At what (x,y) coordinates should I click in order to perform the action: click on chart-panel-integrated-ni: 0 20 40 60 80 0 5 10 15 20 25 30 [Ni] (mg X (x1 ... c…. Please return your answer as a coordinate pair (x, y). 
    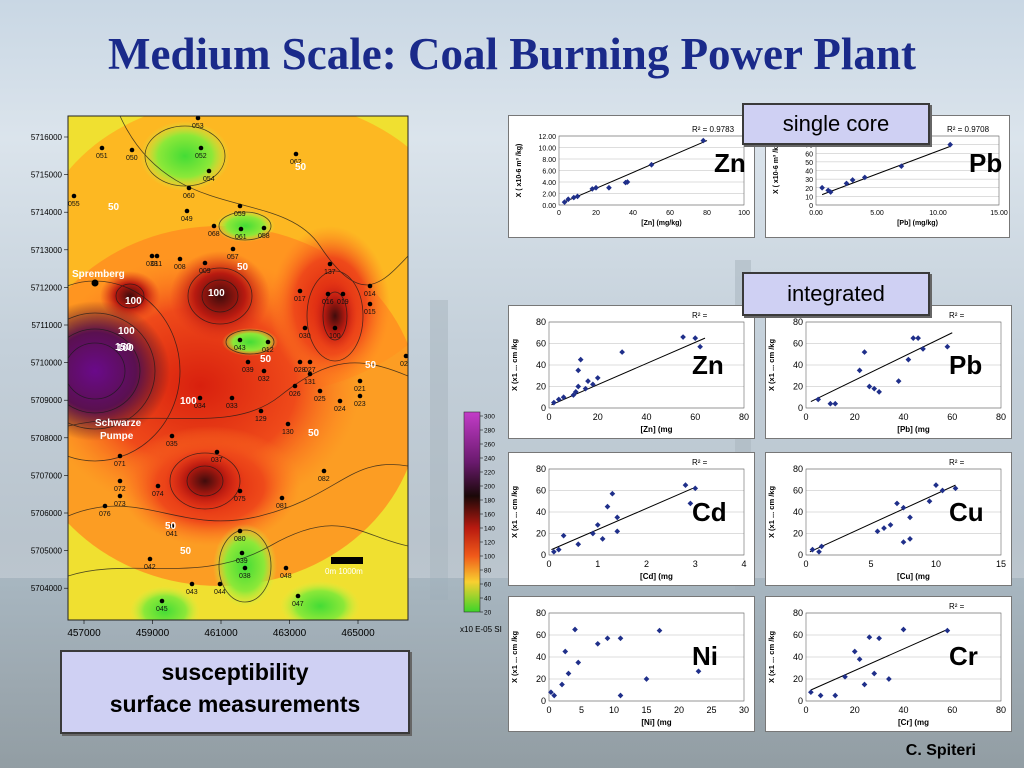
    Looking at the image, I should click on (631, 664).